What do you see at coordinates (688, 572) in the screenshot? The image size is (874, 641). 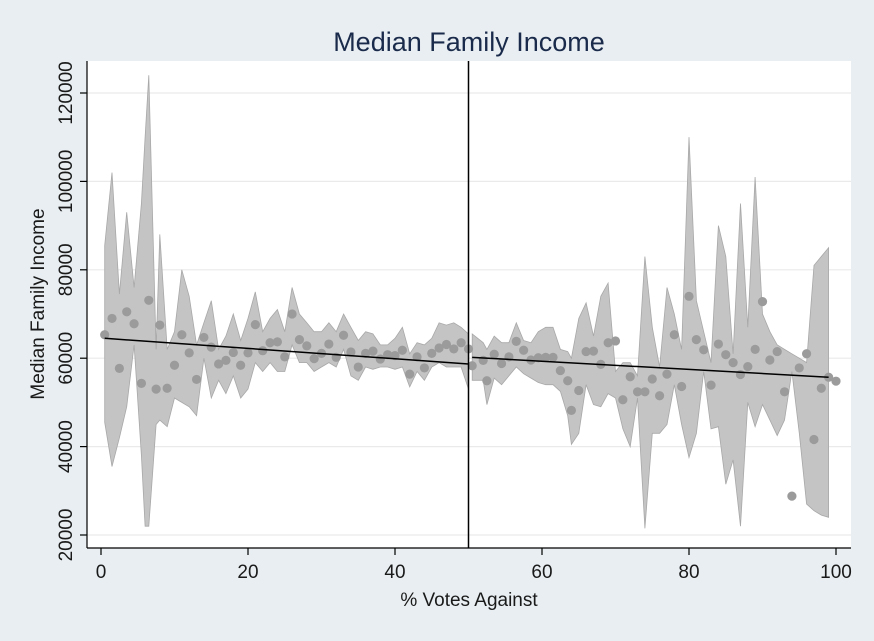 I see `x-tick-label: 80` at bounding box center [688, 572].